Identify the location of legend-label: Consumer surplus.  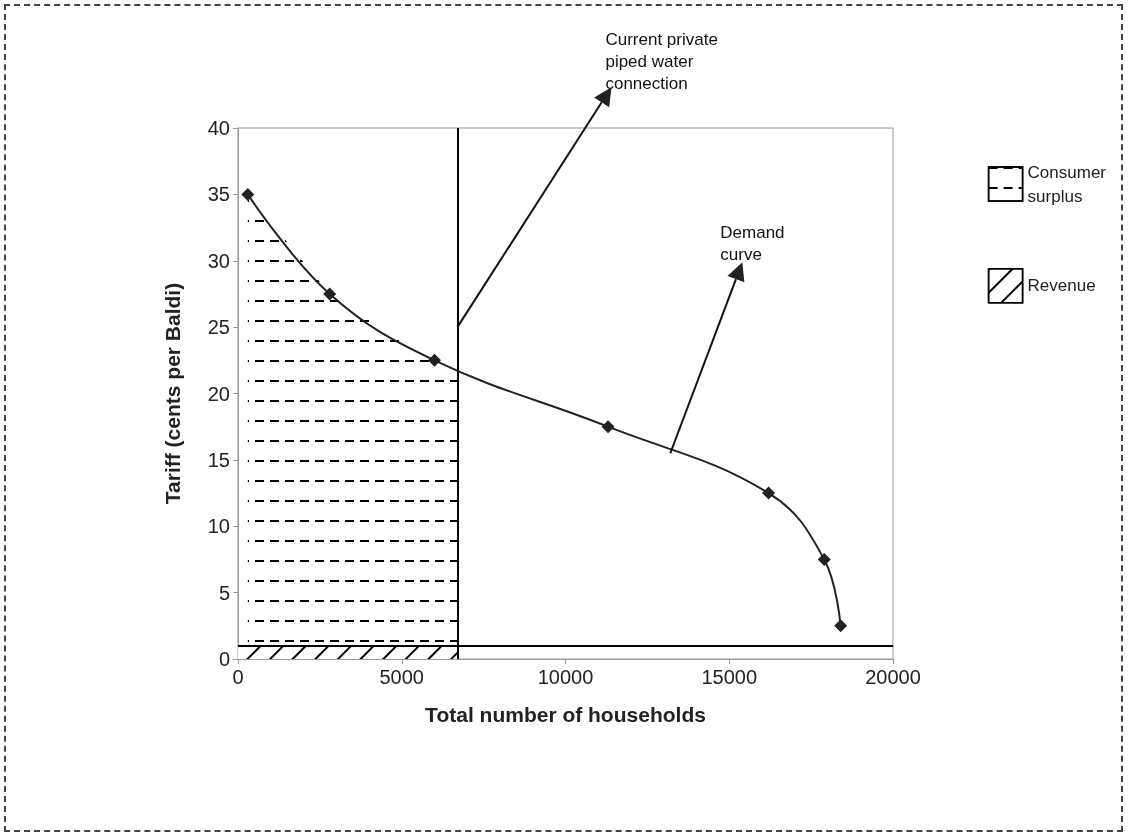
(1067, 184).